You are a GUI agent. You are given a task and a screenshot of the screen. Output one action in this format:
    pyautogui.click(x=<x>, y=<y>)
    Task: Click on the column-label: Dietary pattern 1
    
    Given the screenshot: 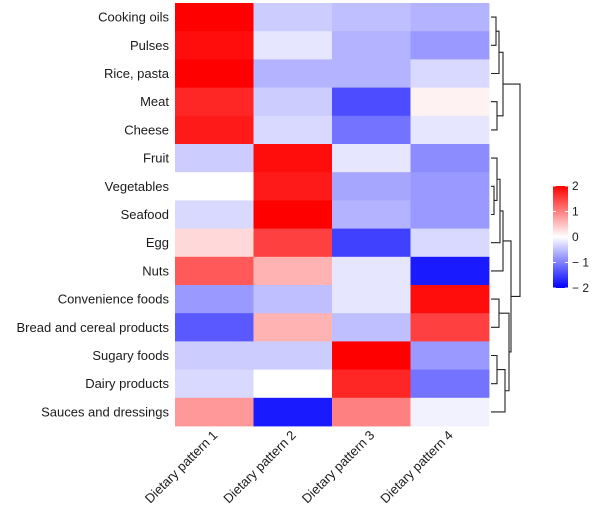 What is the action you would take?
    pyautogui.click(x=181, y=467)
    